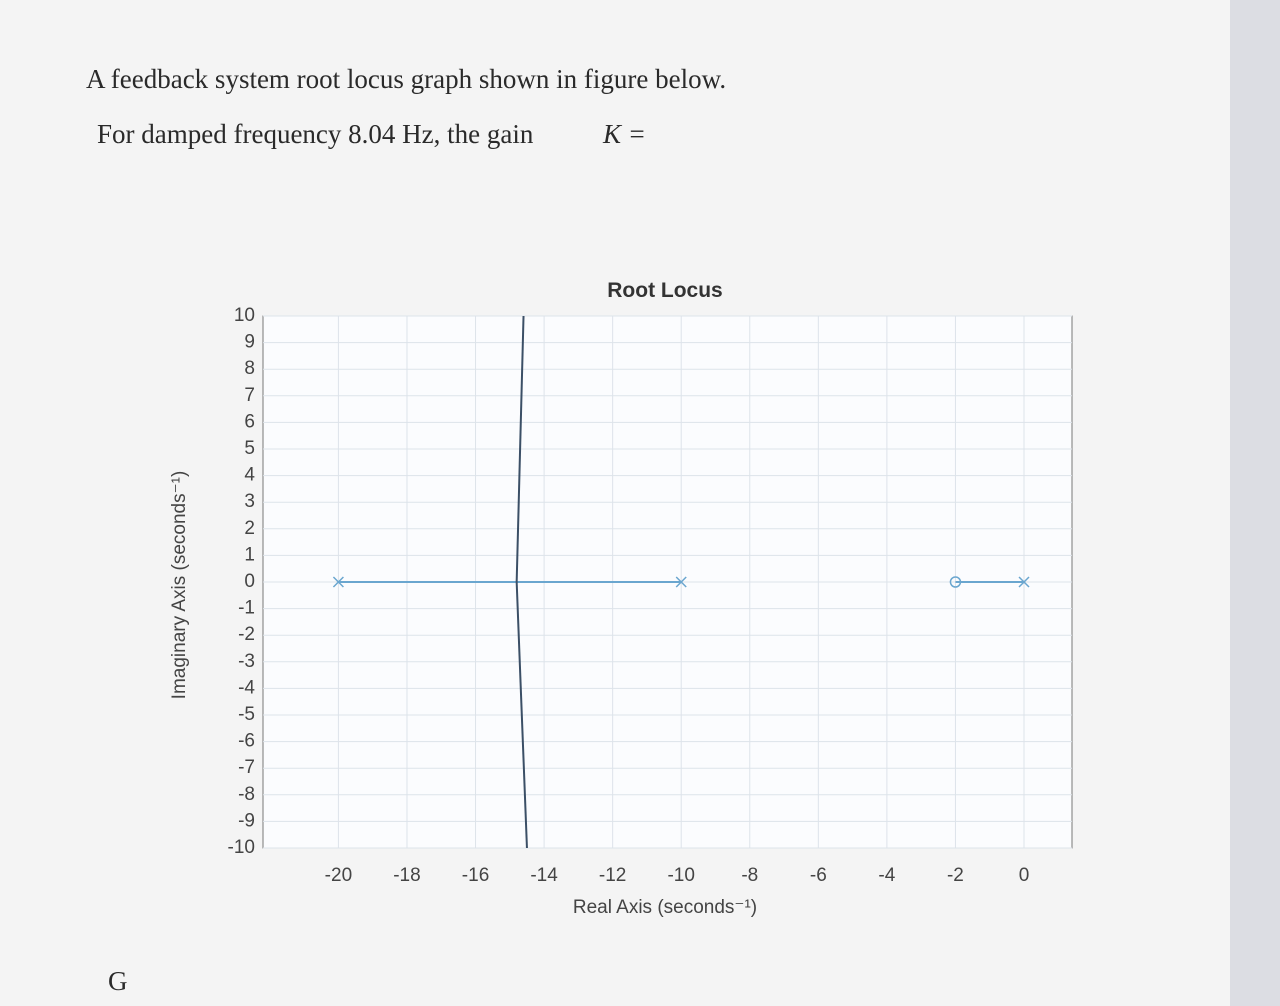  Describe the element at coordinates (241, 847) in the screenshot. I see `y-tick-label: -10` at that location.